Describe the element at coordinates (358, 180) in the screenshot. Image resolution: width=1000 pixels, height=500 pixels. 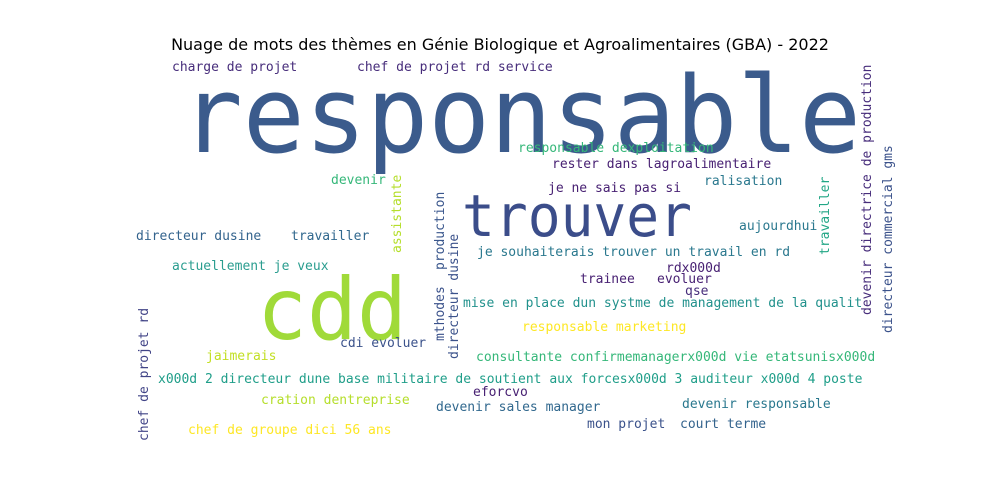
I see `word-7: devenir` at that location.